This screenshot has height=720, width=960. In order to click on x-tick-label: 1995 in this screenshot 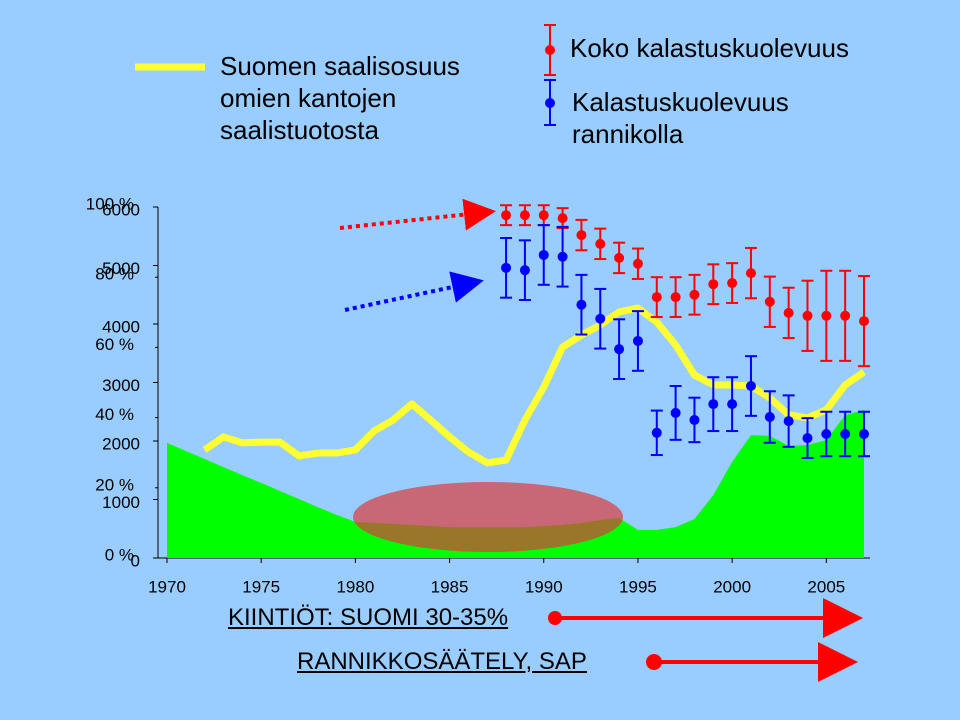, I will do `click(638, 586)`.